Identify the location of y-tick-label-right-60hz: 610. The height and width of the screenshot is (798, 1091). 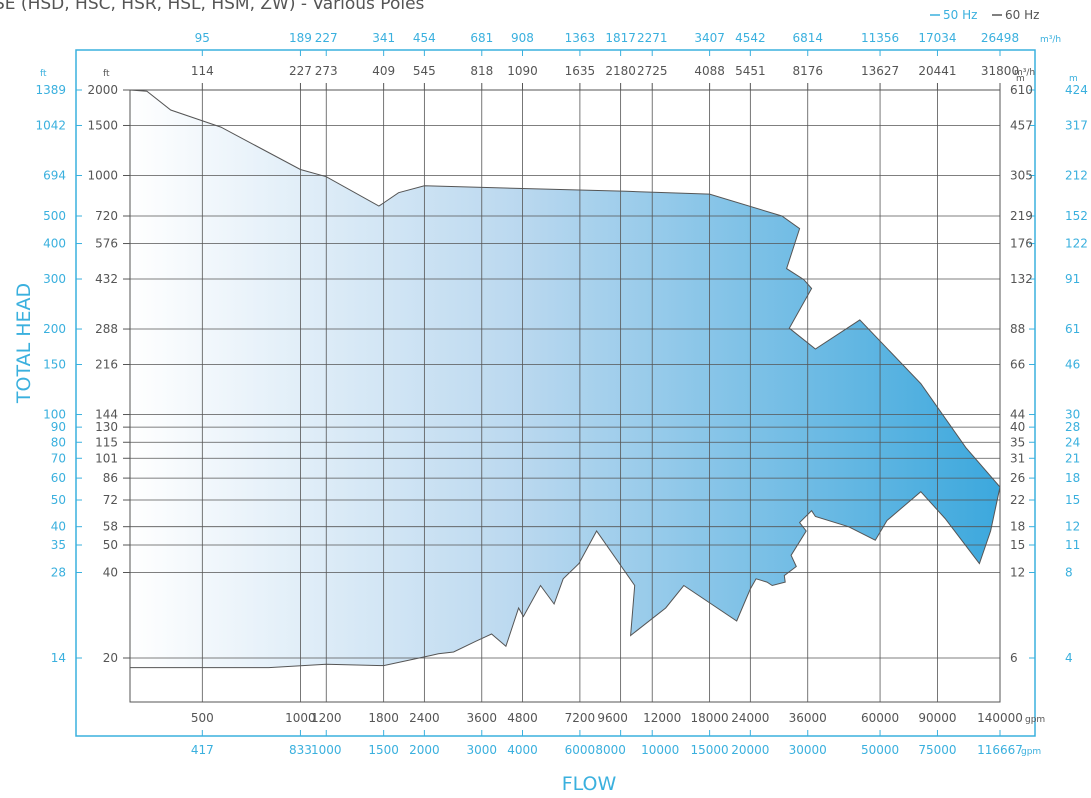
(1021, 90).